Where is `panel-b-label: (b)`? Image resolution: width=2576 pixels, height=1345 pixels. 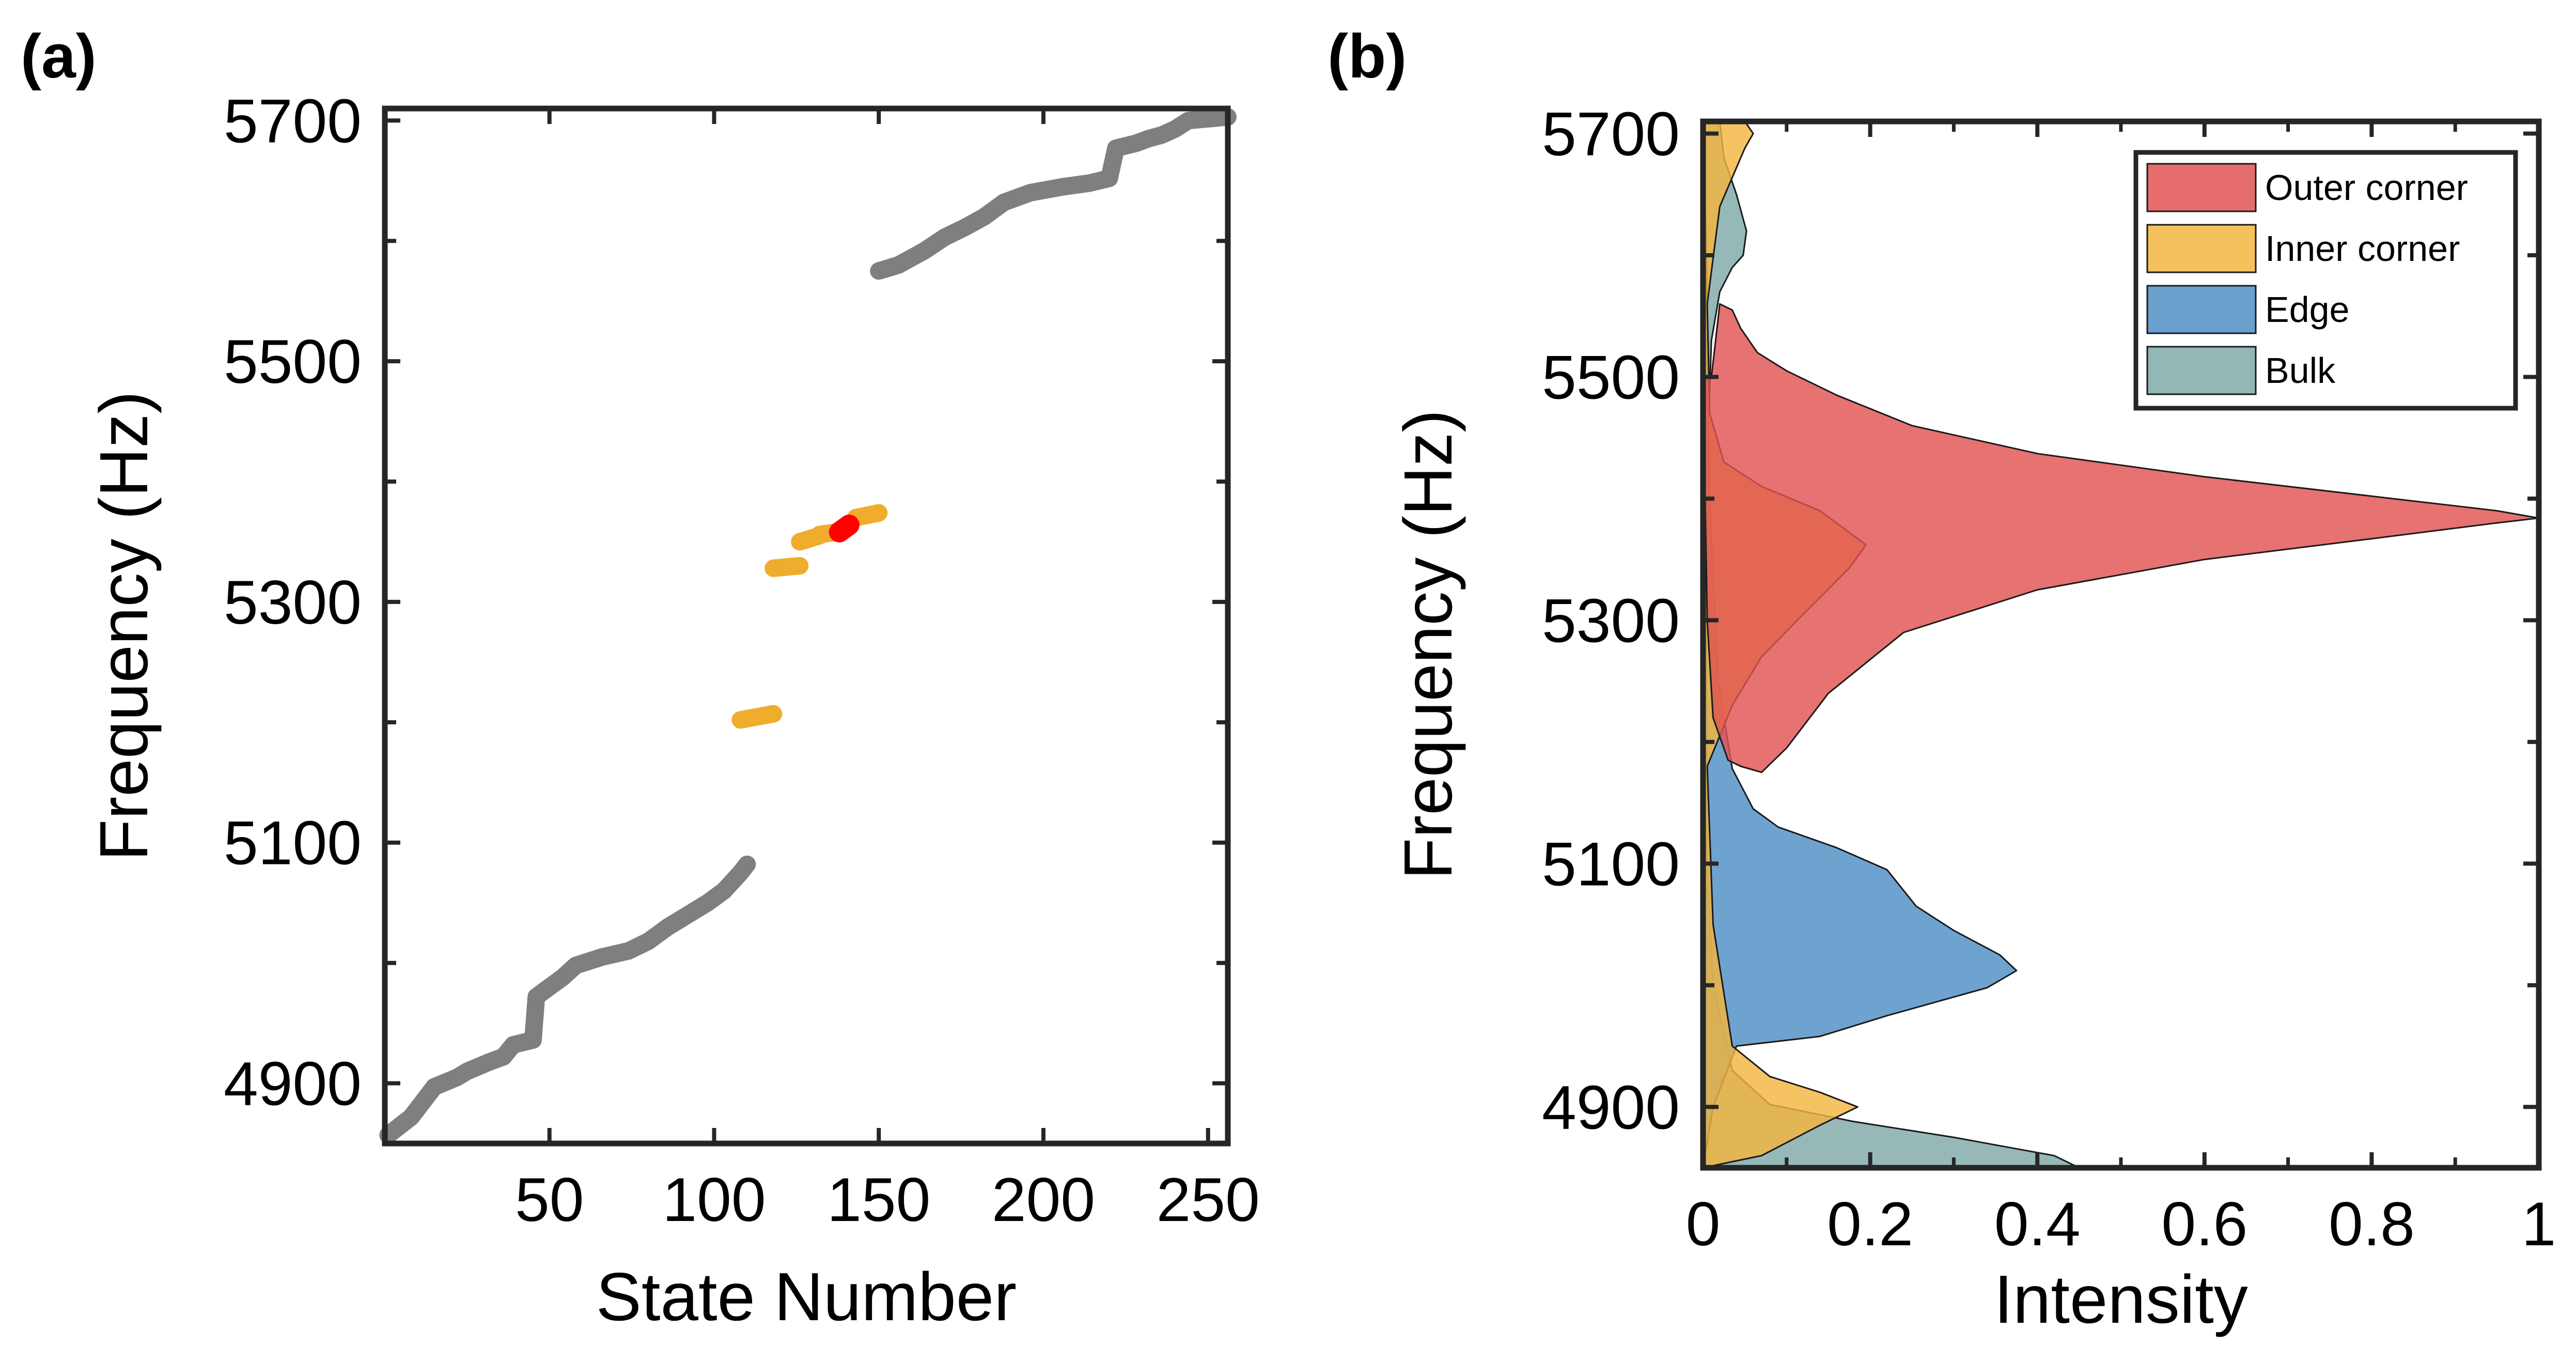
panel-b-label: (b) is located at coordinates (1367, 56).